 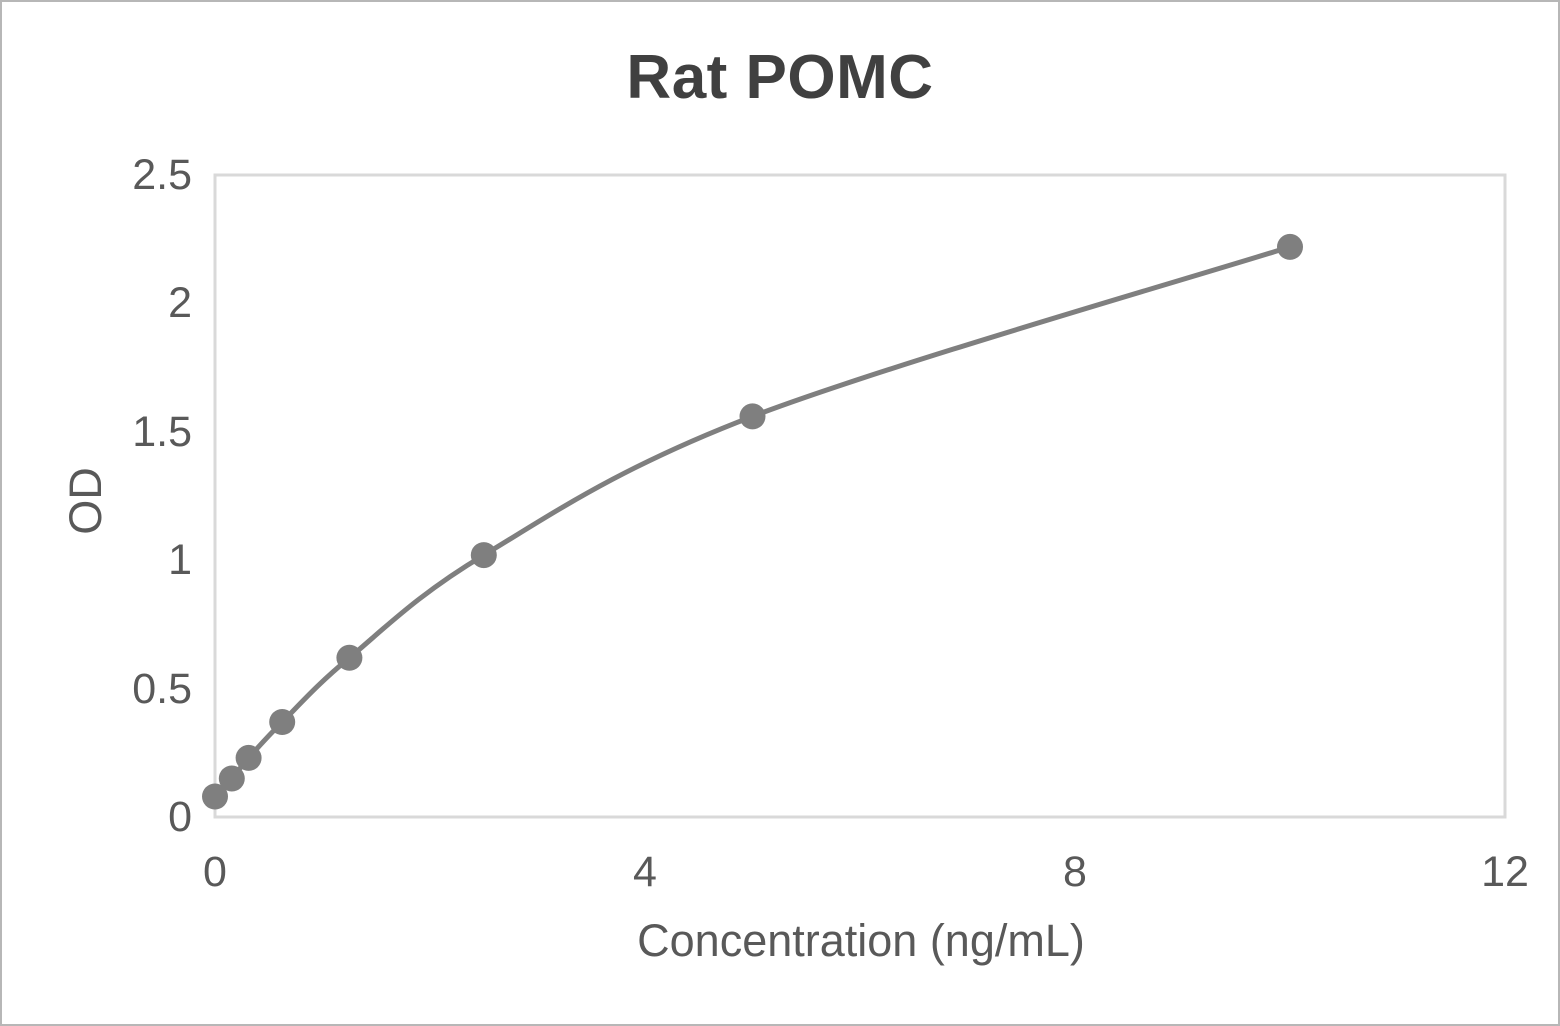 I want to click on y-tick-label: 0.5, so click(x=162, y=688).